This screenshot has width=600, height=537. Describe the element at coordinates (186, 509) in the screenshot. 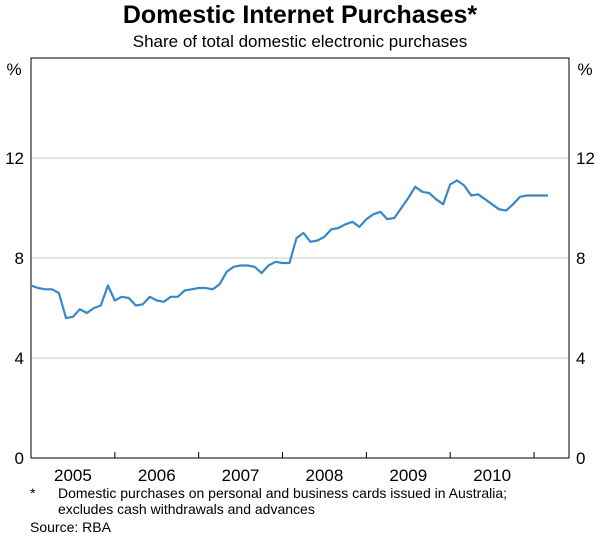

I see `footnote-line-2: excludes cash withdrawals and advances` at that location.